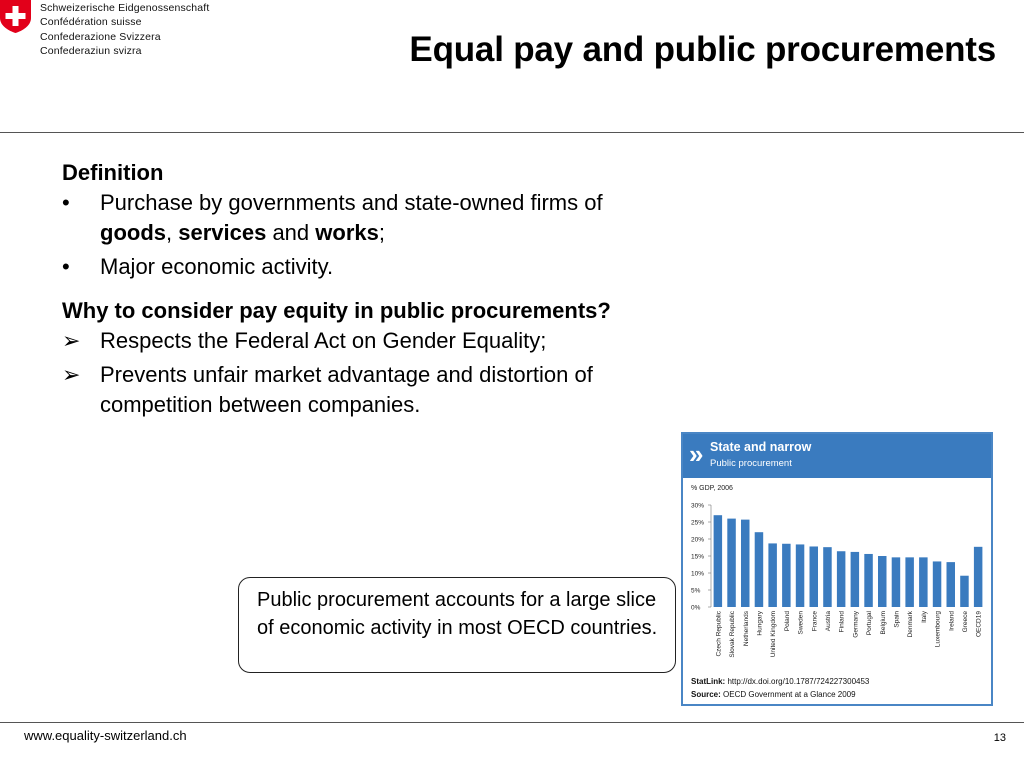 This screenshot has height=768, width=1024. What do you see at coordinates (965, 622) in the screenshot?
I see `x-tick-label: Greece` at bounding box center [965, 622].